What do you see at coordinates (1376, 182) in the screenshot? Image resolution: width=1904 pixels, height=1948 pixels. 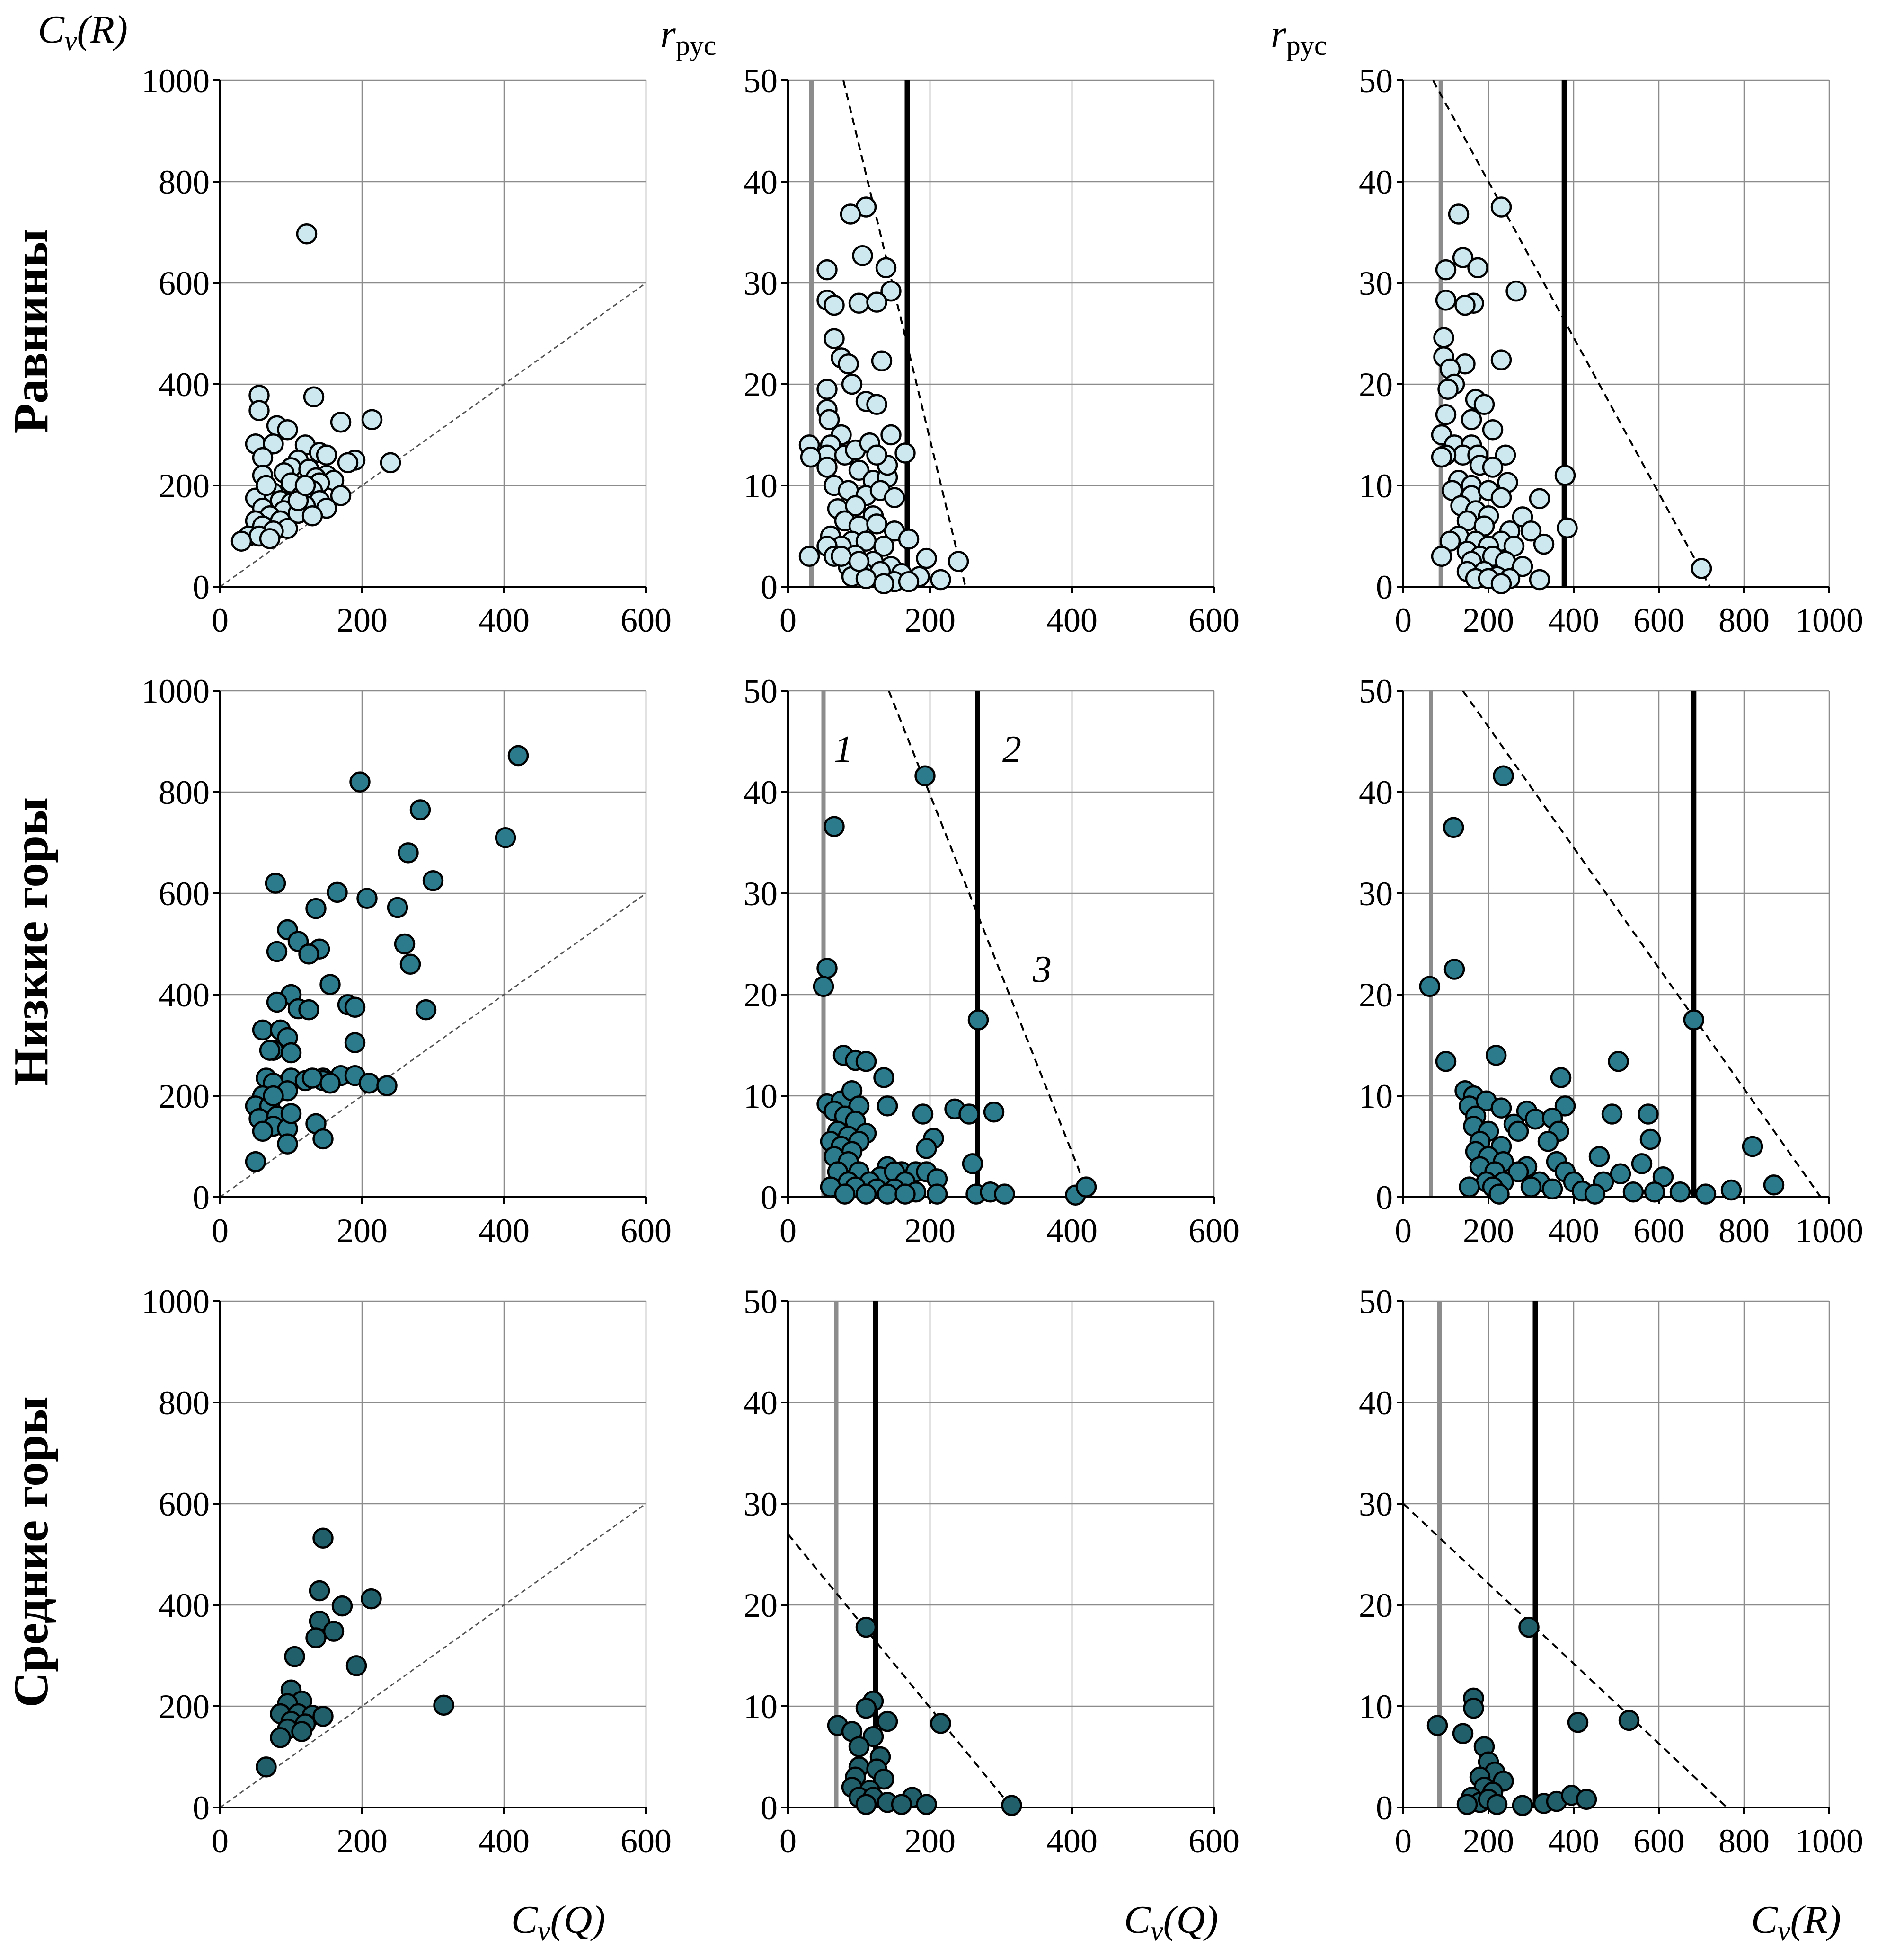 I see `y-tick-label: 40` at bounding box center [1376, 182].